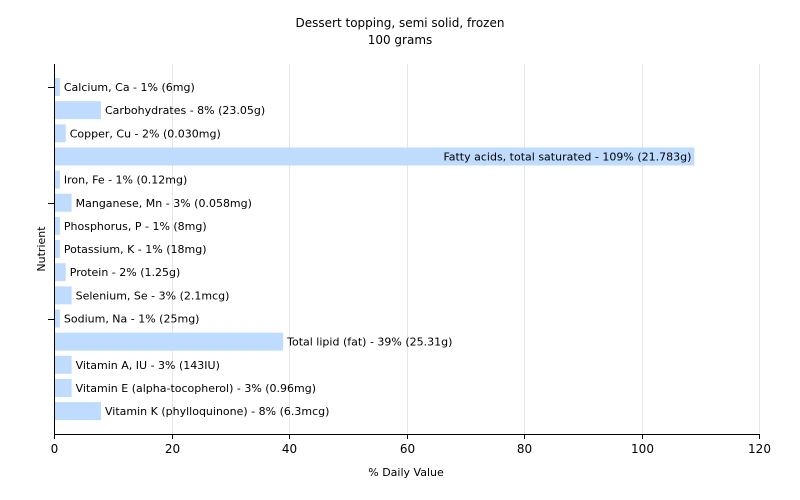 The width and height of the screenshot is (800, 500). Describe the element at coordinates (153, 295) in the screenshot. I see `bar-label: Selenium, Se - 3% (2.1mcg)` at that location.